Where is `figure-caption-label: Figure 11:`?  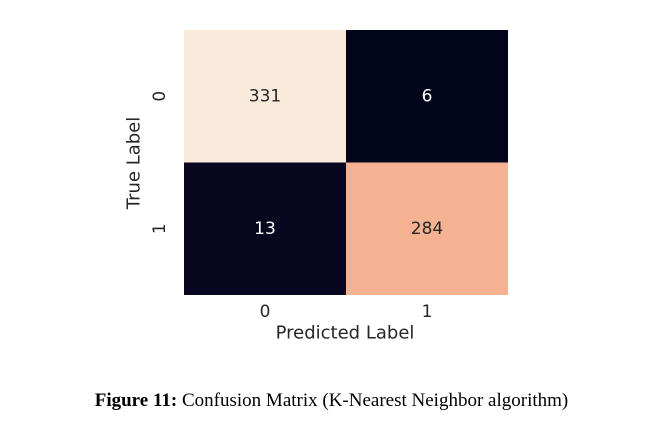 figure-caption-label: Figure 11: is located at coordinates (136, 400).